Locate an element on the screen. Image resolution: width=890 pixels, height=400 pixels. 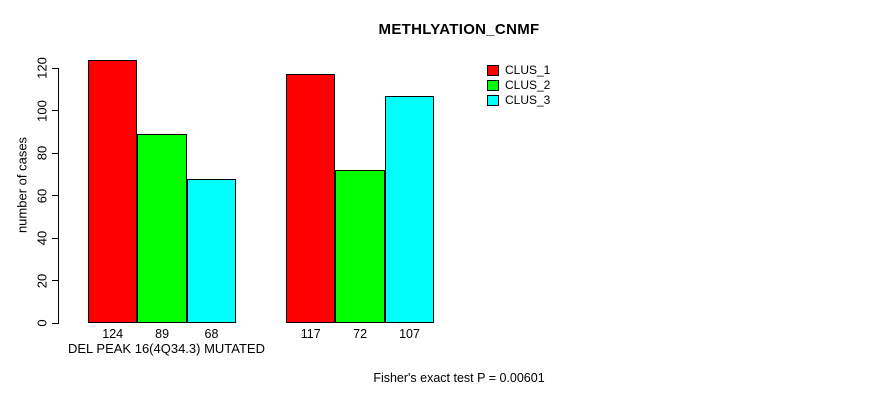
bar-value-label: 107 is located at coordinates (409, 334).